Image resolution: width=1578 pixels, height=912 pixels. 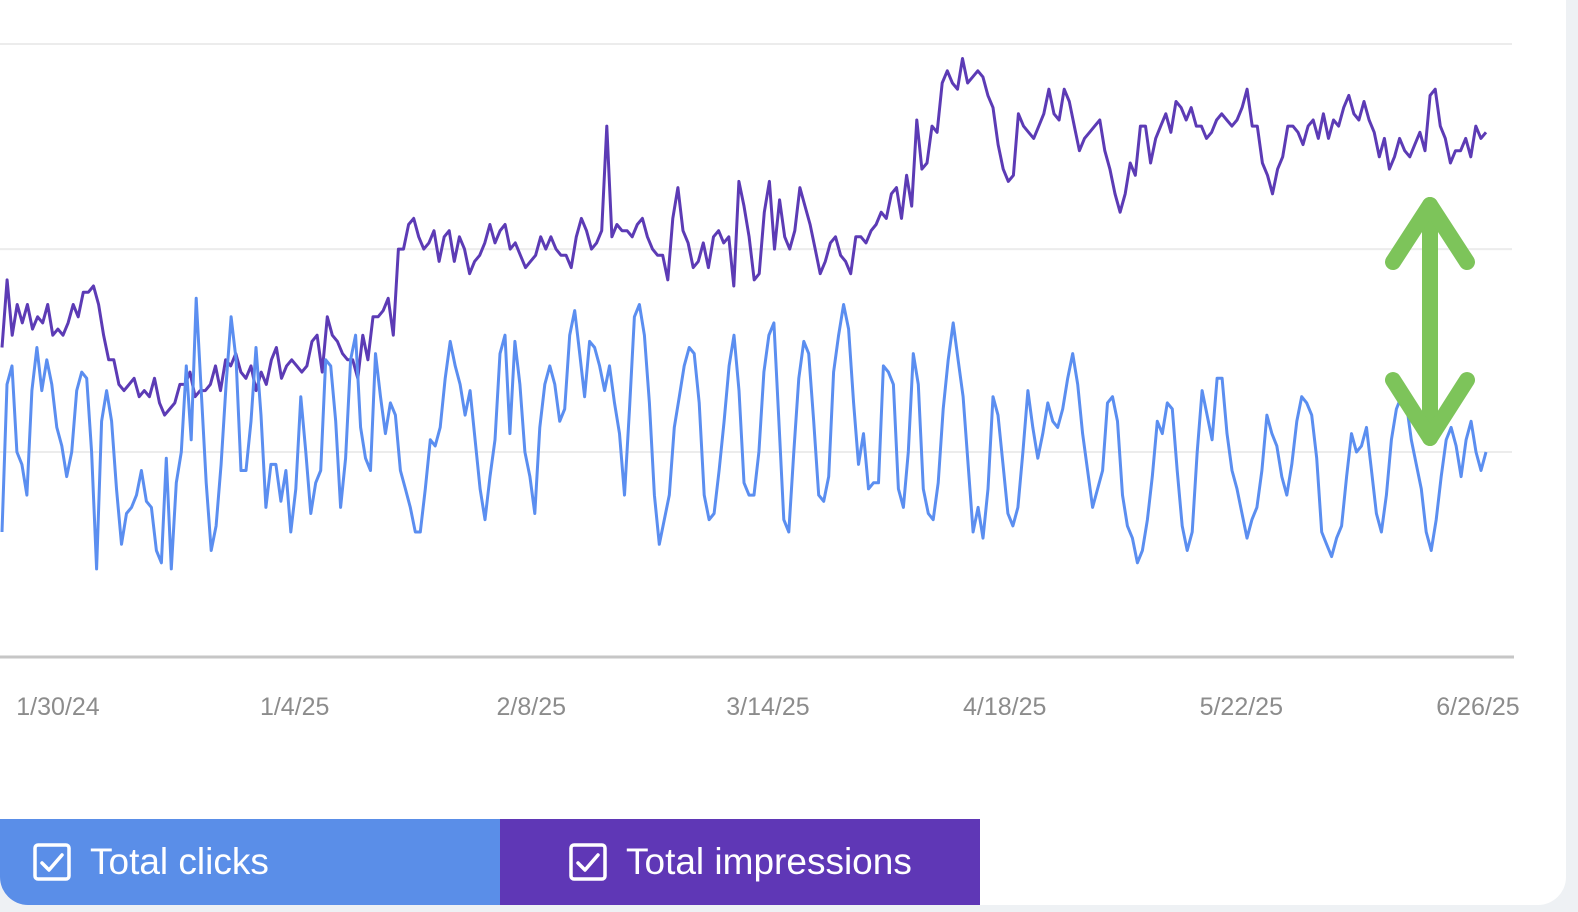 I want to click on chart-legend: Total clicks Total impressions, so click(x=490, y=862).